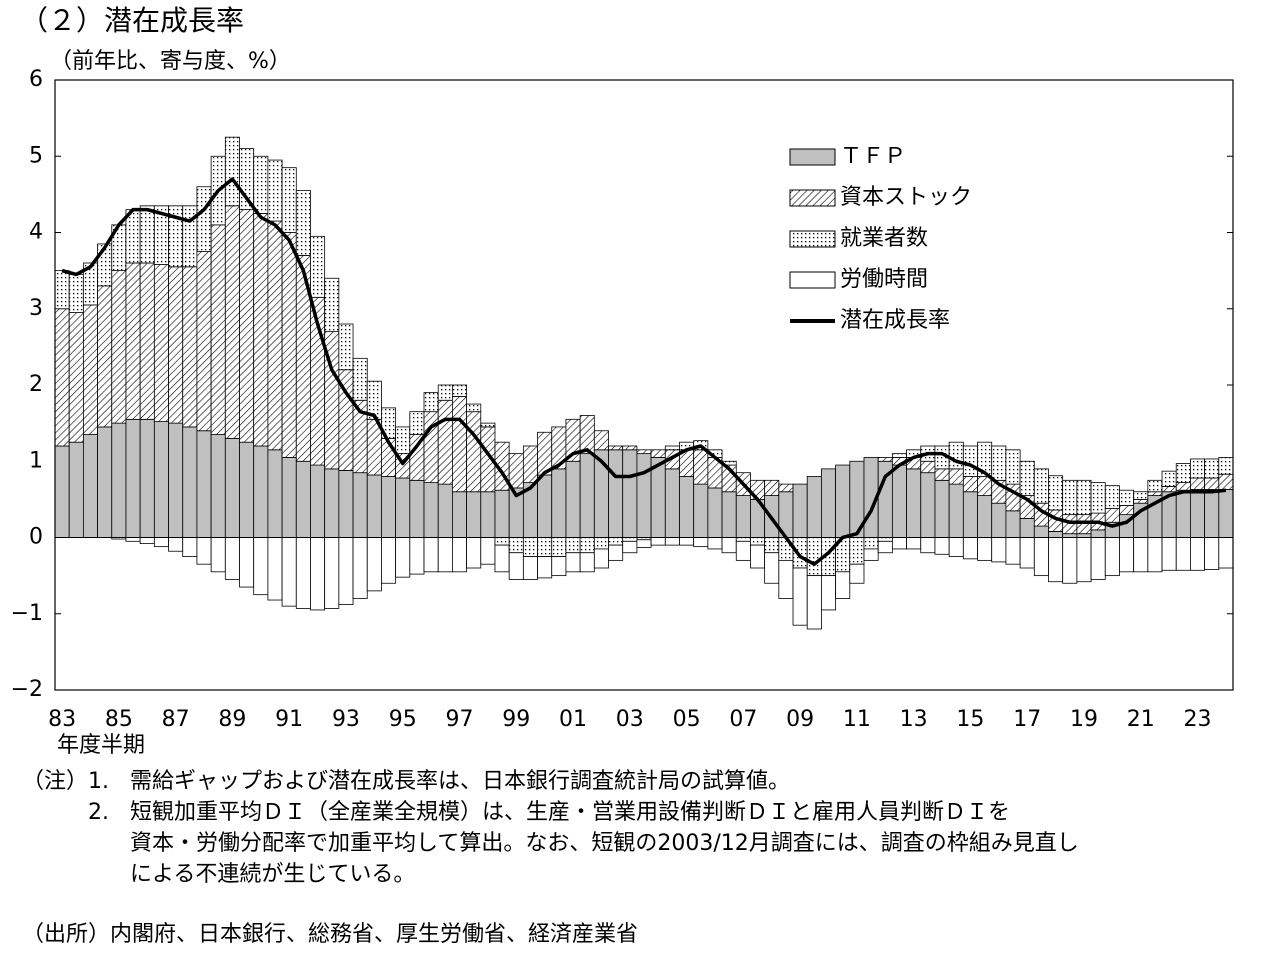 The height and width of the screenshot is (963, 1280). What do you see at coordinates (1198, 719) in the screenshot?
I see `x-tick-label: 23` at bounding box center [1198, 719].